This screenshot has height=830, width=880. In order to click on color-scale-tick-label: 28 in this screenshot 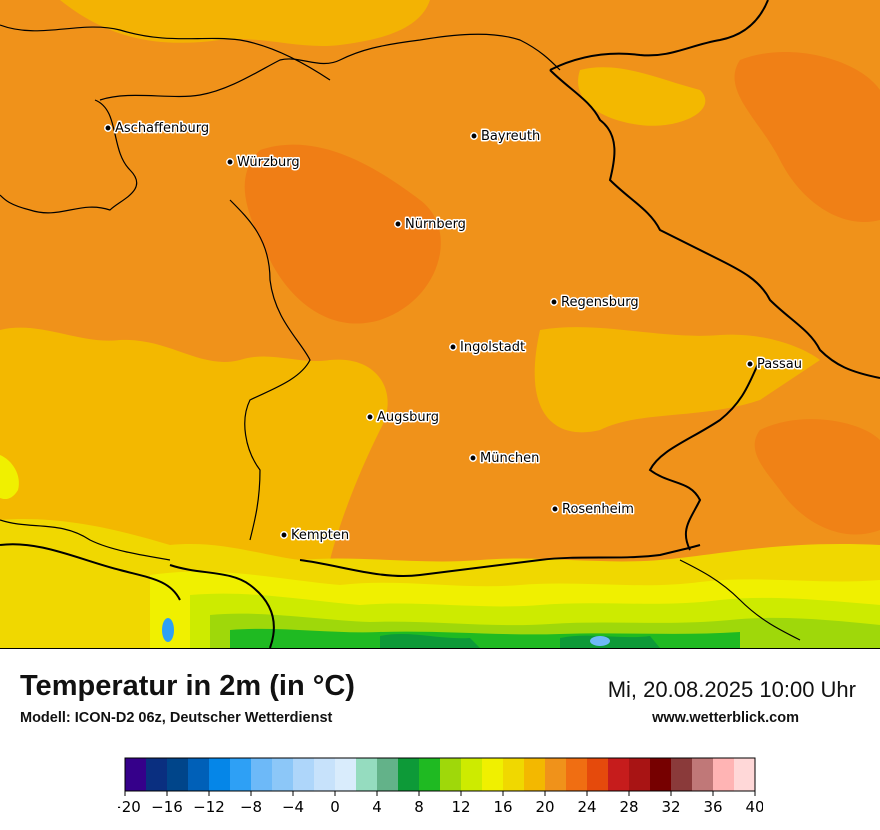, I will do `click(628, 807)`.